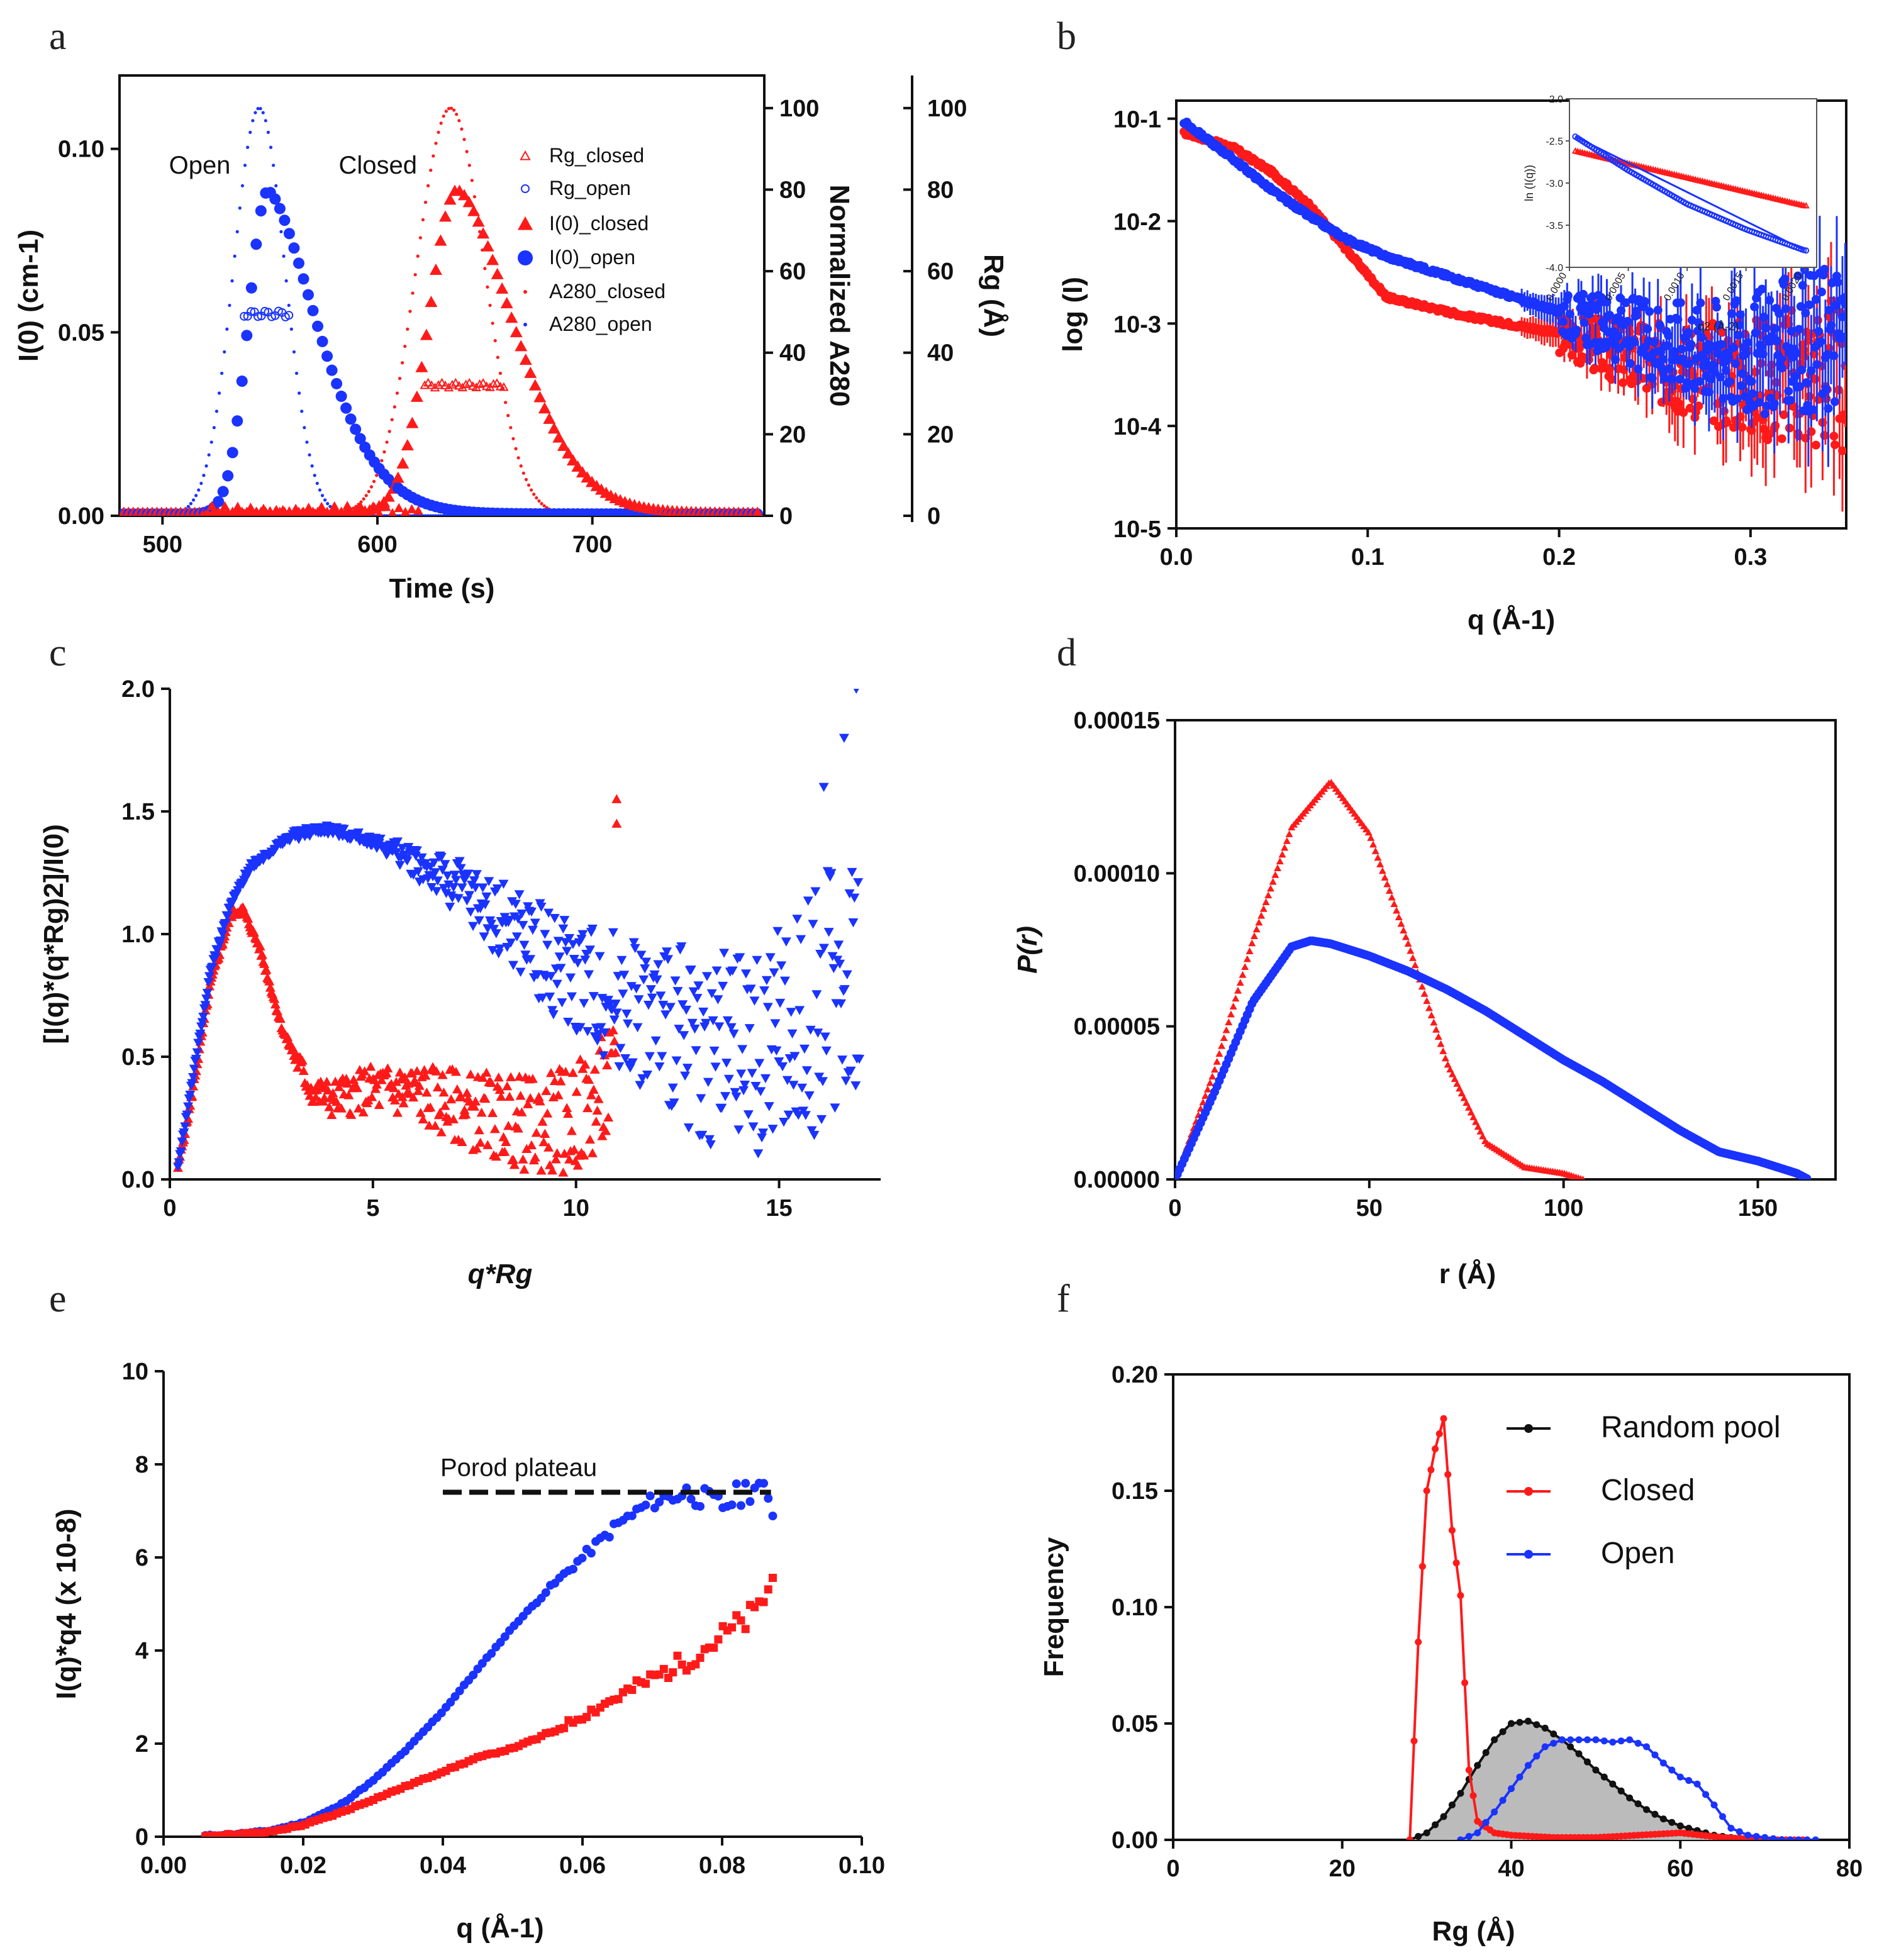  I want to click on x-tick-label: 50, so click(1369, 1208).